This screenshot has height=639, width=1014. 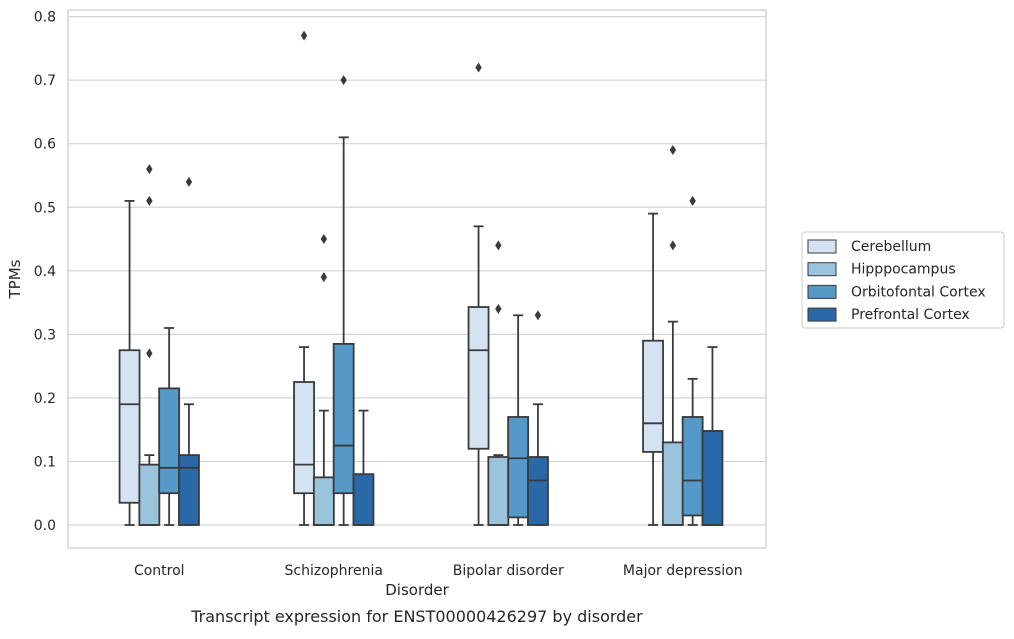 What do you see at coordinates (508, 571) in the screenshot?
I see `x-tick-label: Bipolar disorder` at bounding box center [508, 571].